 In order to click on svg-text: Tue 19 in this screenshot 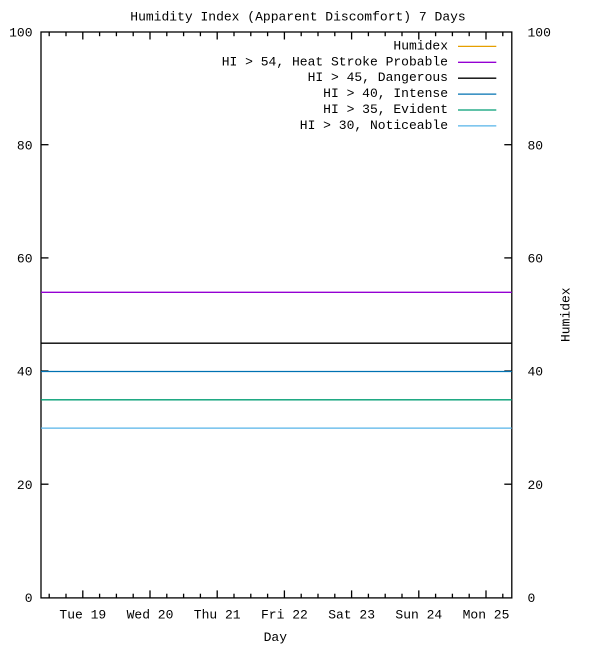, I will do `click(82, 615)`.